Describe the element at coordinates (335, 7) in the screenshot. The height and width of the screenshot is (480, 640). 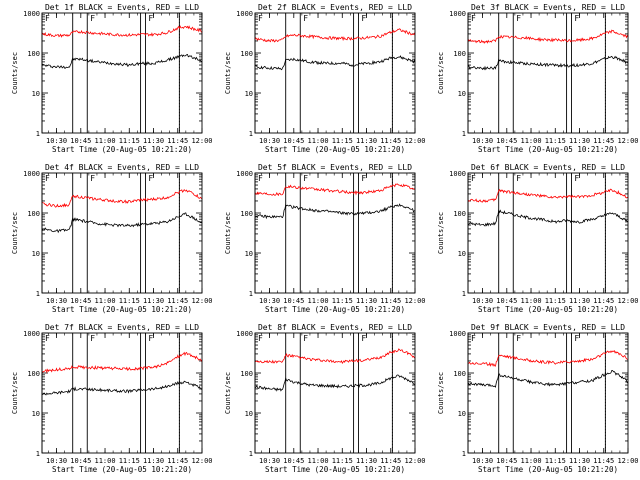
I see `chart-title: Det 2f BLACK = Events, RED = LLD` at that location.